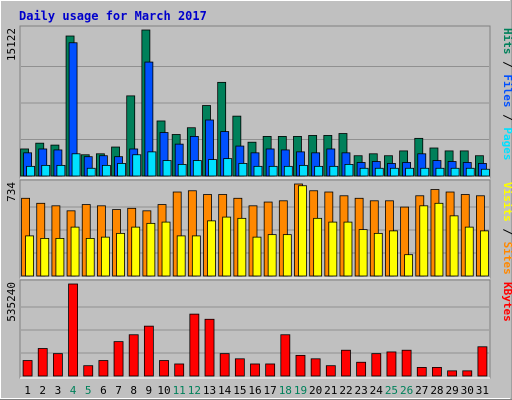  I want to click on legend-entry-kbytes: KBytes, so click(506, 302).